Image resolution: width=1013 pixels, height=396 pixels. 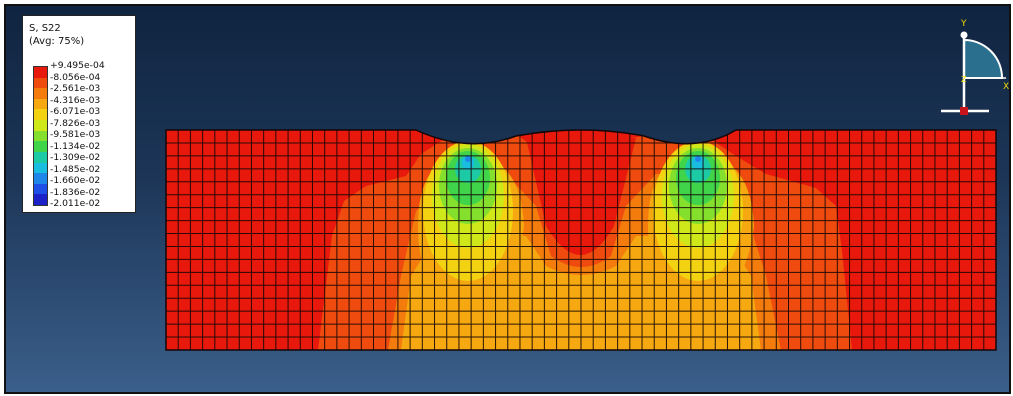 What do you see at coordinates (75, 180) in the screenshot?
I see `legend-label: -1.660e-02` at bounding box center [75, 180].